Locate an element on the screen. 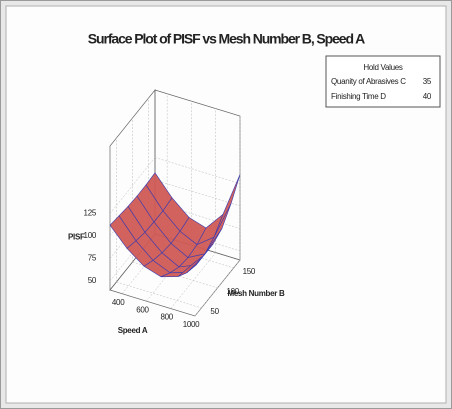 This screenshot has height=409, width=452. y-tick-label: 150 is located at coordinates (249, 271).